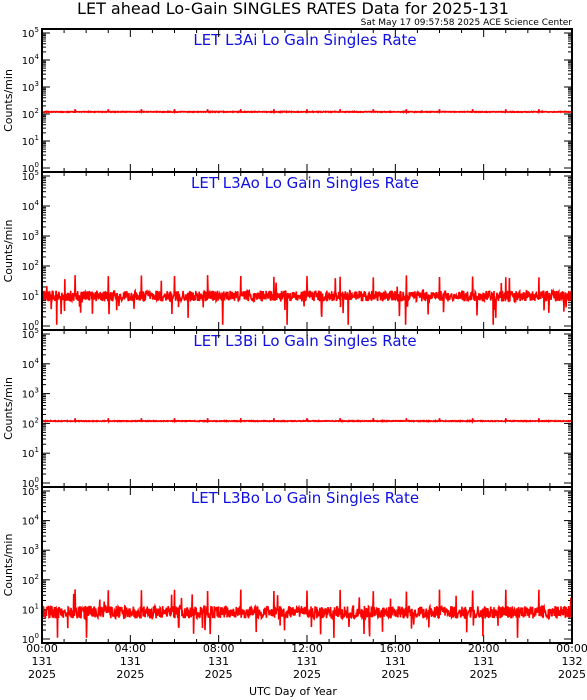 This screenshot has height=700, width=587. I want to click on x-tick-text: 04:00, so click(130, 648).